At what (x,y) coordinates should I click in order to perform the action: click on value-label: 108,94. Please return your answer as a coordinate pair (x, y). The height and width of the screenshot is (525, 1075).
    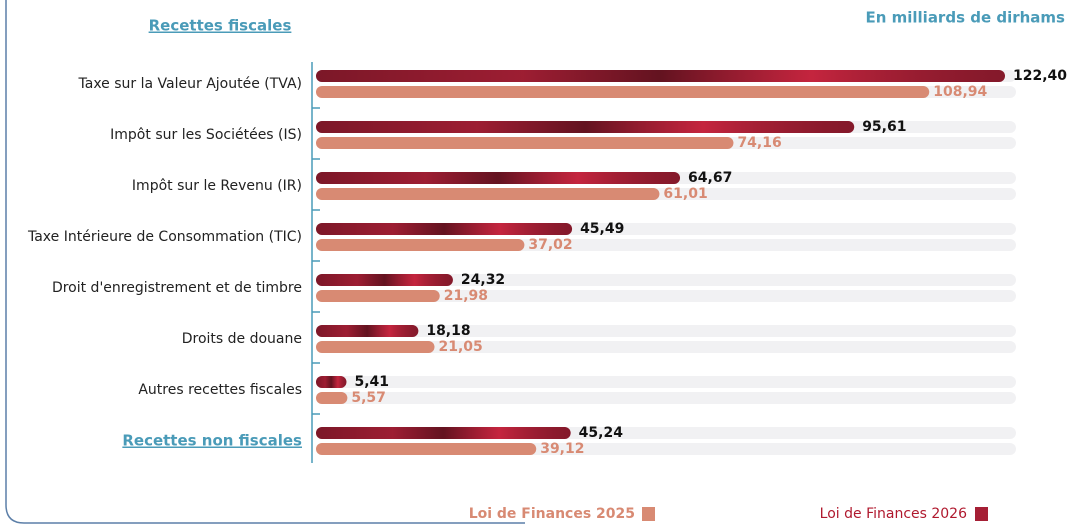
    Looking at the image, I should click on (960, 92).